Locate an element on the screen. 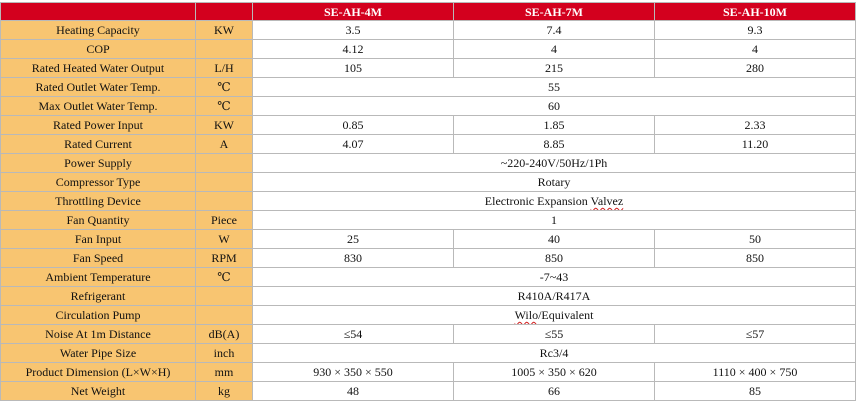 Image resolution: width=858 pixels, height=409 pixels. param-label: Fan Quantity is located at coordinates (98, 220).